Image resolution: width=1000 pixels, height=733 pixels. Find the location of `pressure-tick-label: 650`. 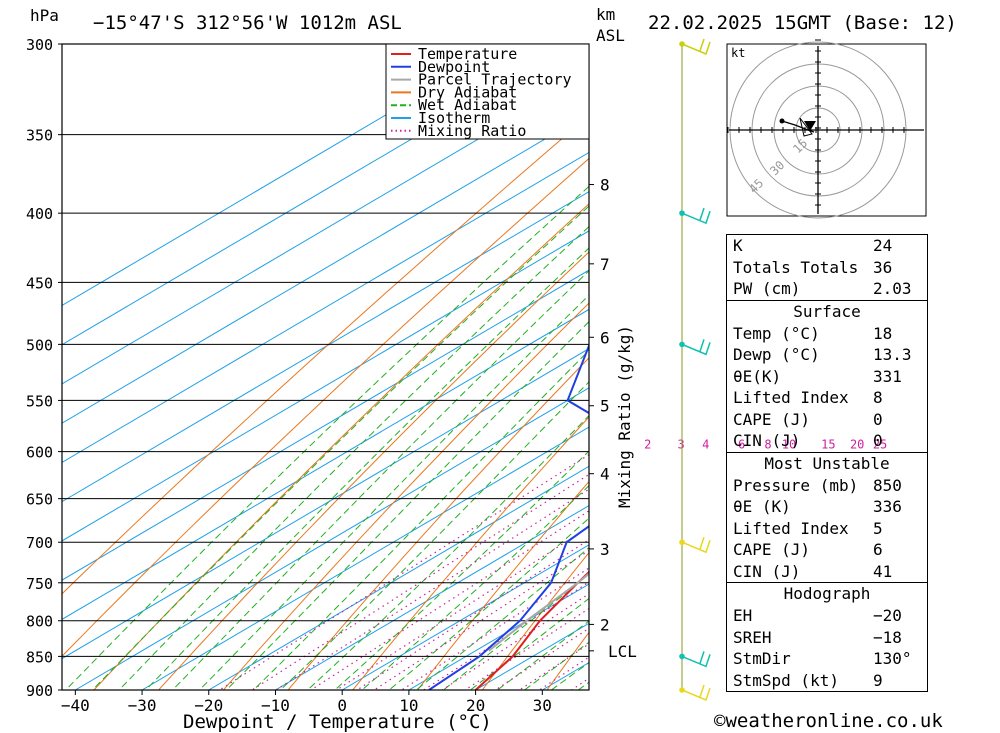

pressure-tick-label: 650 is located at coordinates (39, 500).